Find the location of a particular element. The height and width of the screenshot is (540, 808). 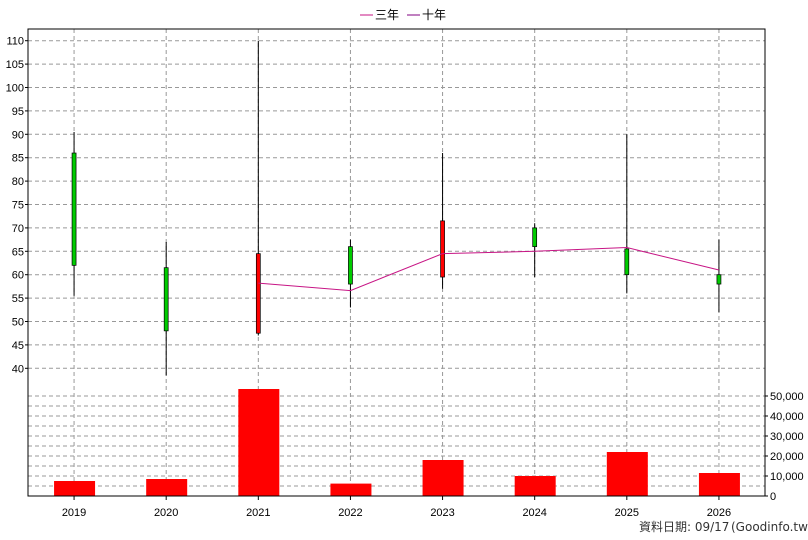

price-tick-label: 85 is located at coordinates (18, 159).